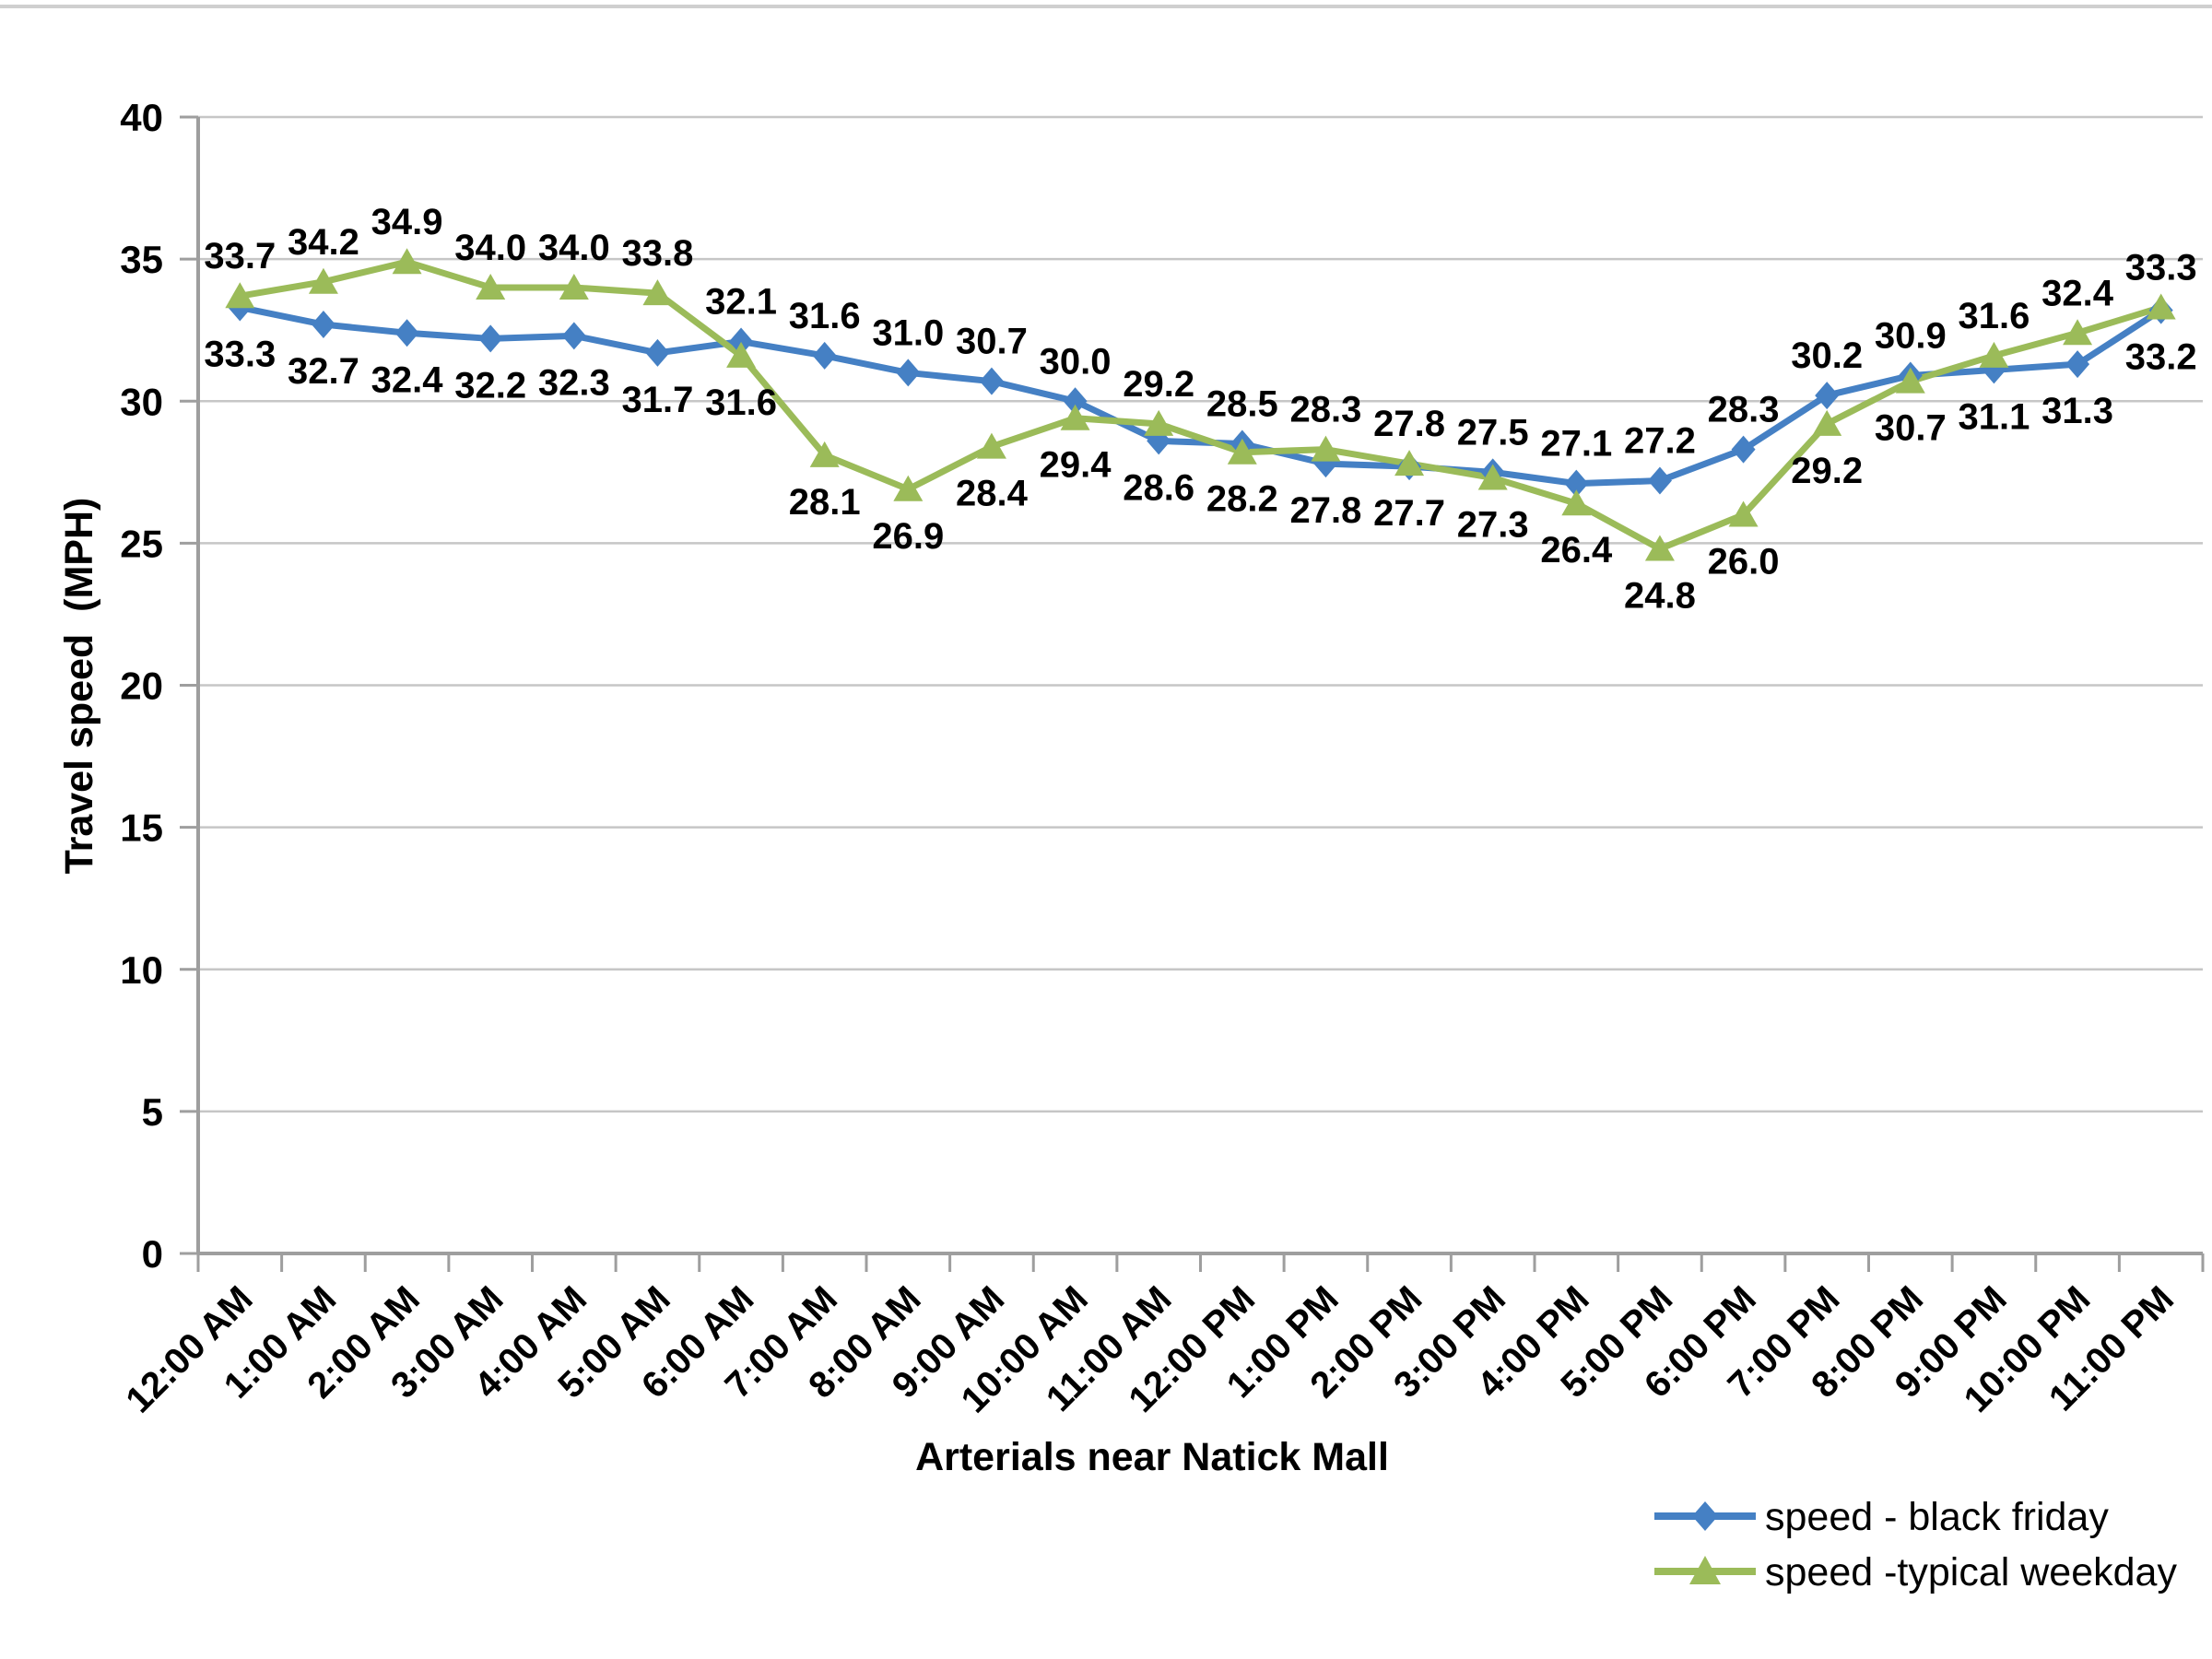  What do you see at coordinates (1911, 336) in the screenshot?
I see `data-label: 30.9` at bounding box center [1911, 336].